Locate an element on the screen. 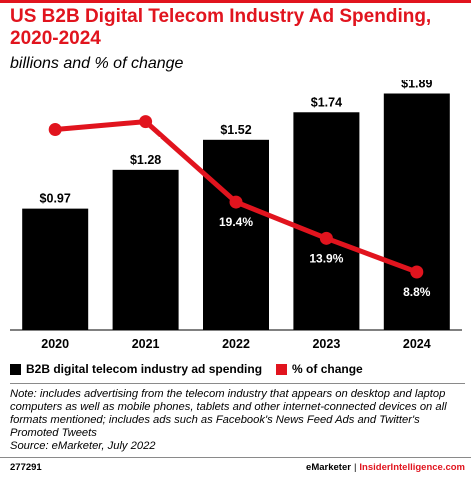  legend-item-bar: B2B digital telecom industry ad spending is located at coordinates (136, 369).